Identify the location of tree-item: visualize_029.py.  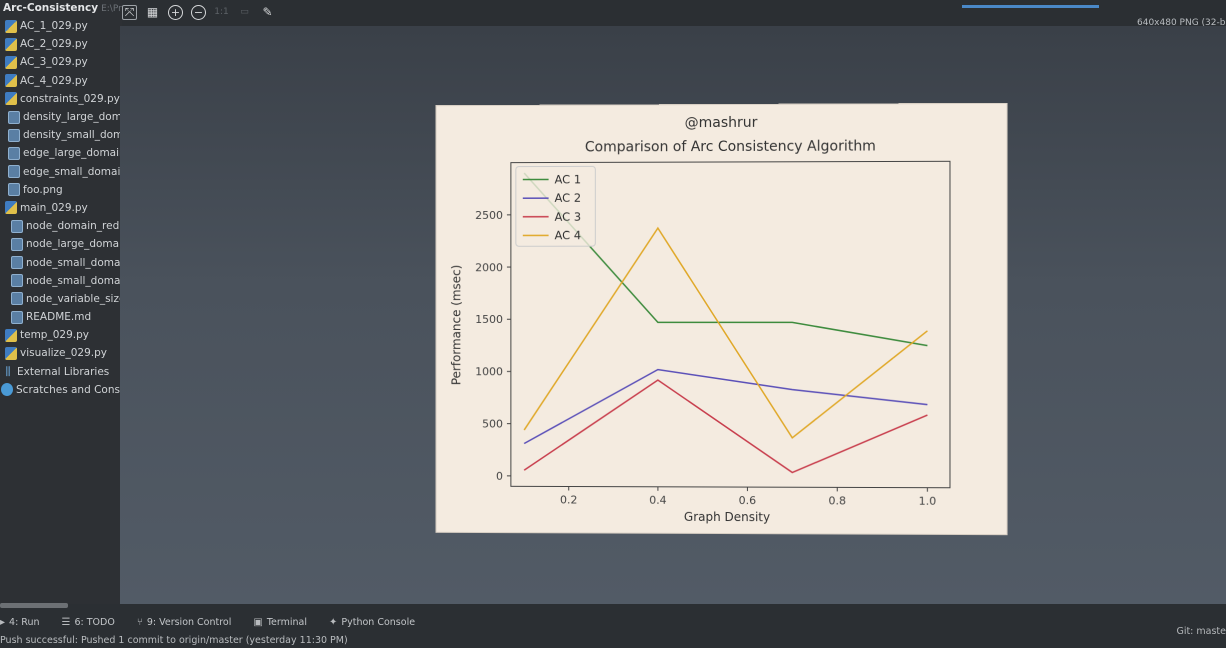
(61, 353).